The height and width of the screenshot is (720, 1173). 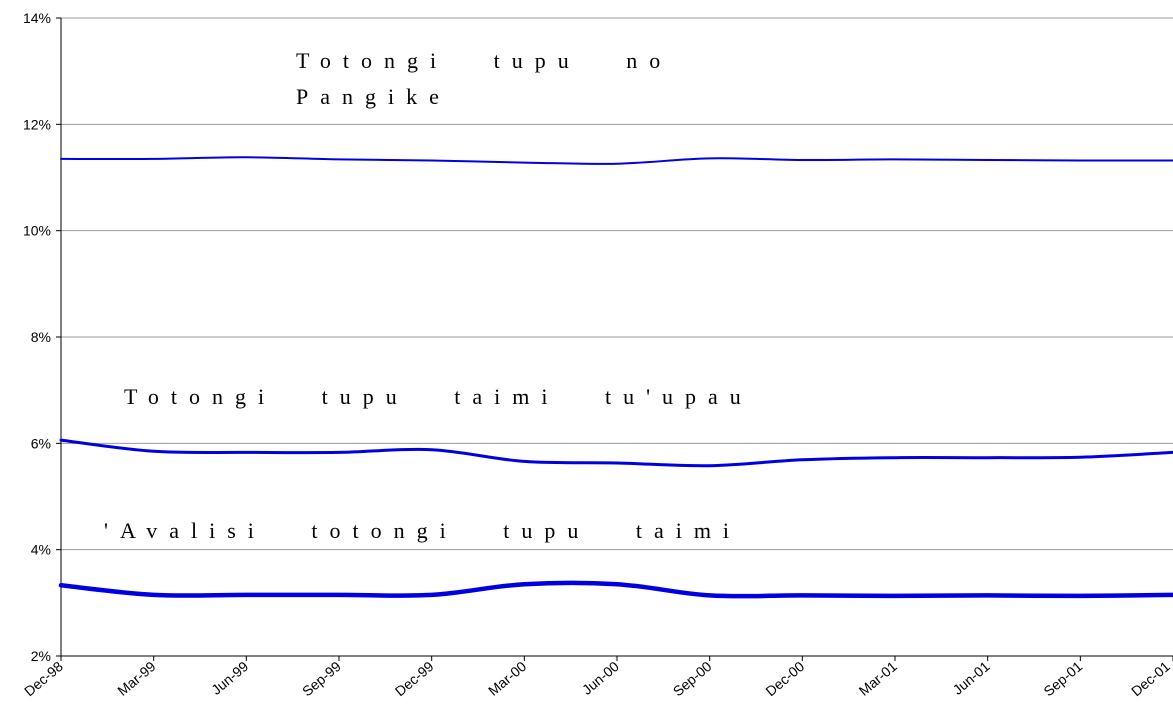 What do you see at coordinates (321, 678) in the screenshot?
I see `x-tick-label: Sep-99` at bounding box center [321, 678].